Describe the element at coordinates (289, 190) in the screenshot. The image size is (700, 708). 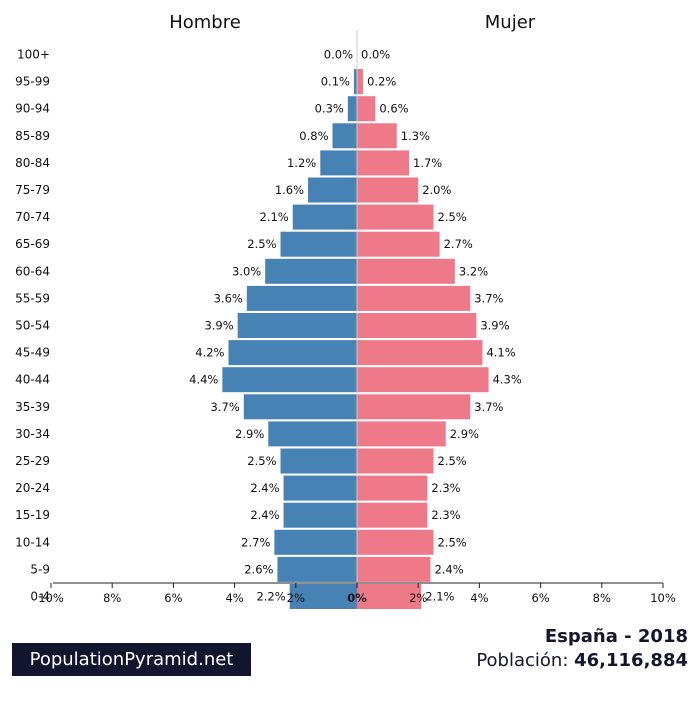
I see `male-value-label-75-79: 1.6%` at that location.